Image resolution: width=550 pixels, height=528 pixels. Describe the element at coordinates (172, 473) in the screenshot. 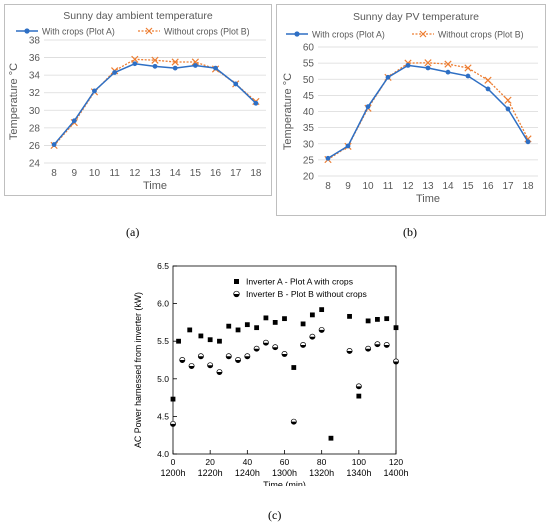

I see `x-tick-time-label: 1200h` at that location.